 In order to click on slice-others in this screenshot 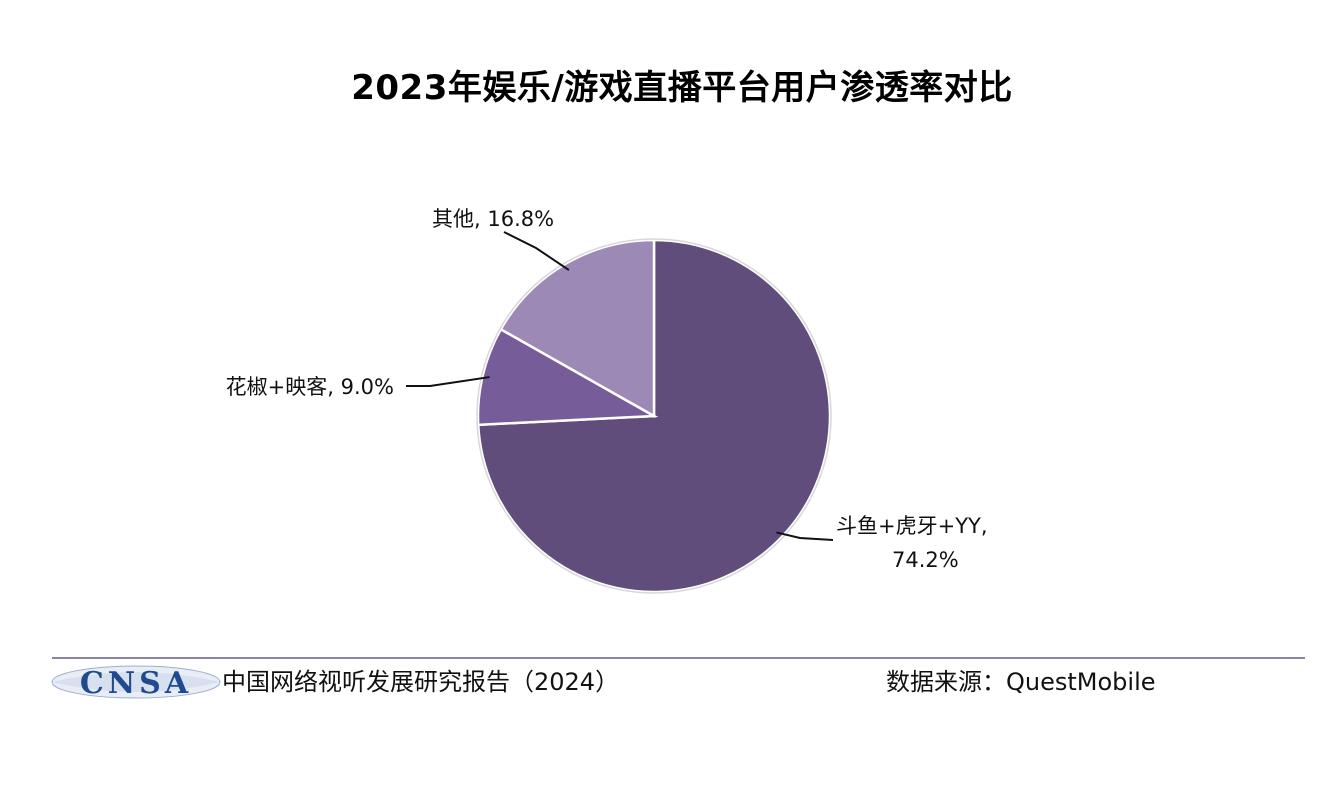, I will do `click(577, 328)`.